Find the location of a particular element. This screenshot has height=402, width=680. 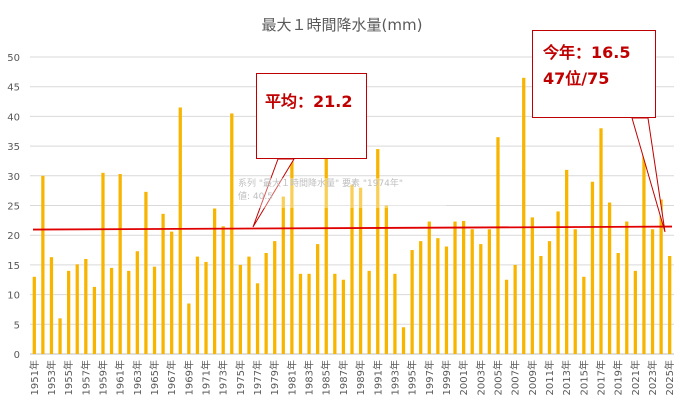

latest-value-label: 今年：16.5 is located at coordinates (587, 52).